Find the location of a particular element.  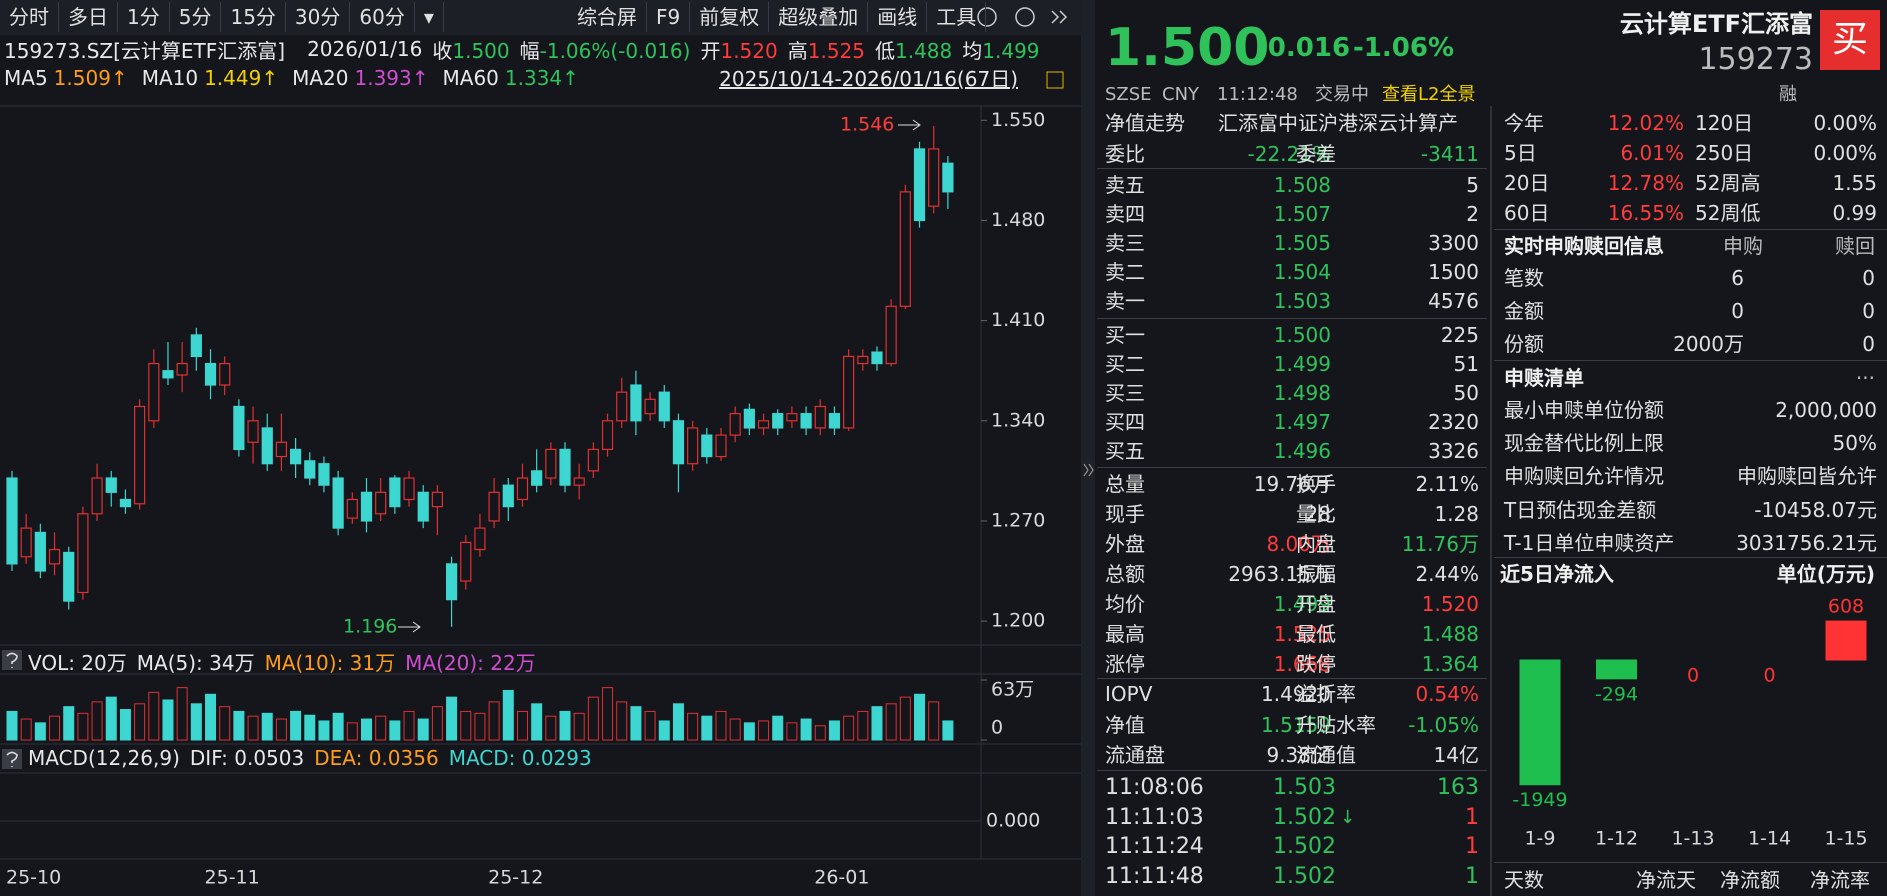

flow-bar is located at coordinates (1616, 669).